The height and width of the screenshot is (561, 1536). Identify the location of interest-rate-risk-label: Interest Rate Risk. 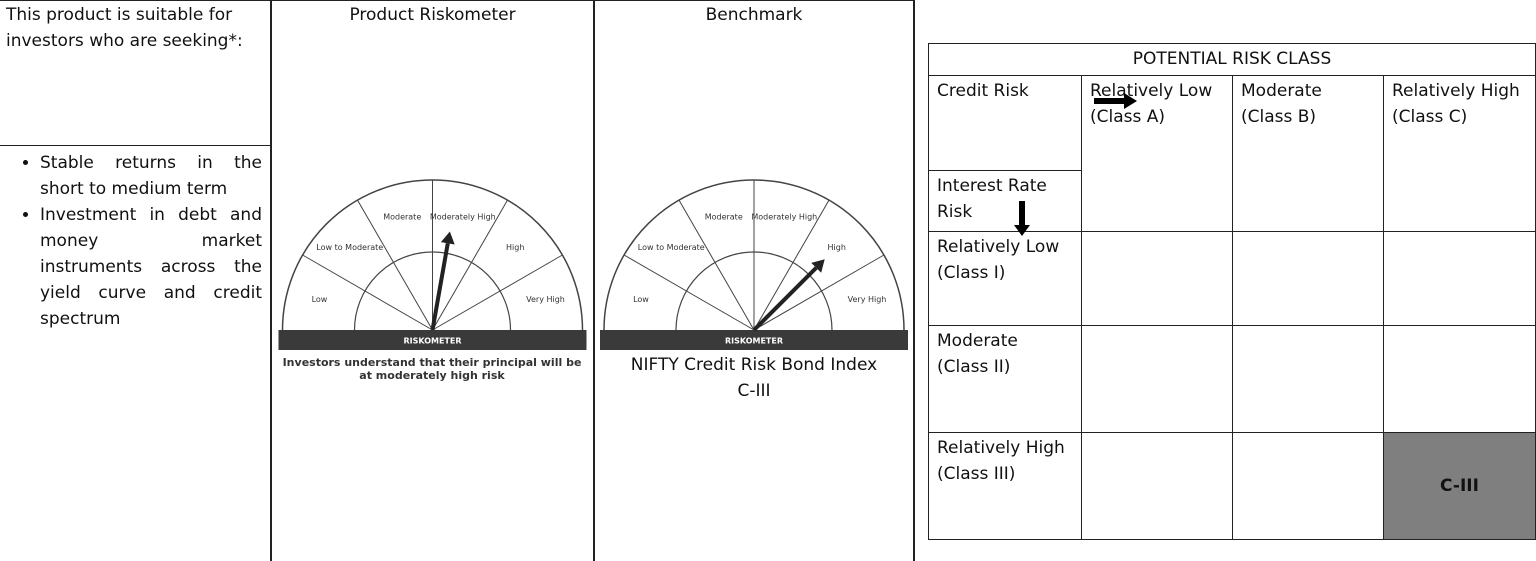
(1005, 201).